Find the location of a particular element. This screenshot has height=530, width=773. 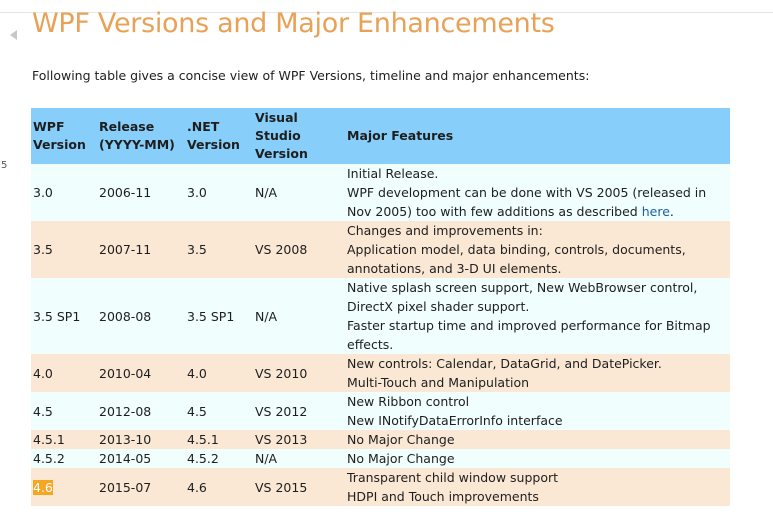

header-release: Release (YYYY-MM) is located at coordinates (141, 136).